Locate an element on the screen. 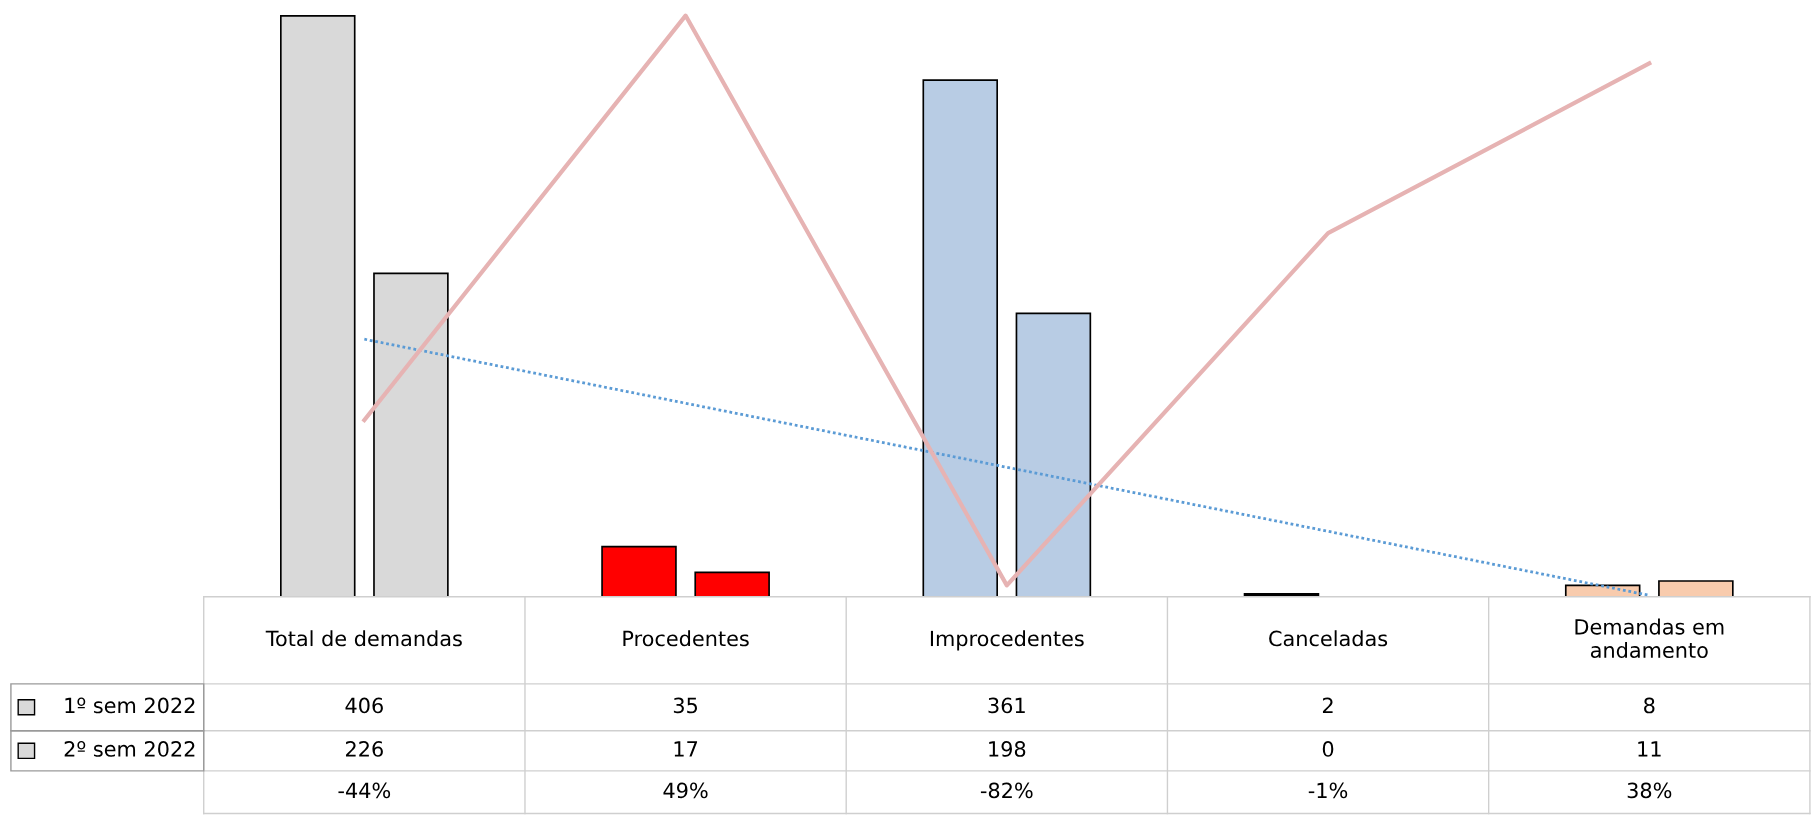 This screenshot has width=1819, height=837. x-tick-label: Total de demandas is located at coordinates (363, 638).